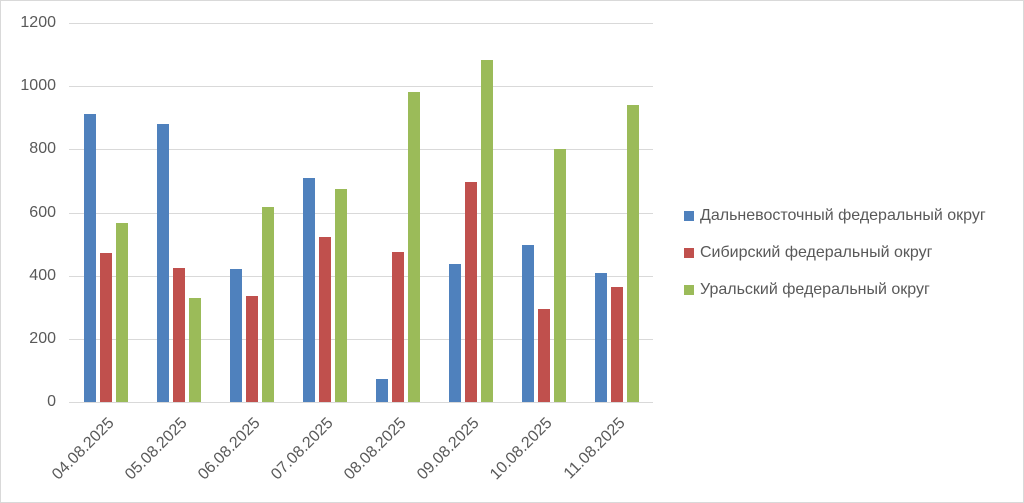 This screenshot has width=1024, height=503. What do you see at coordinates (816, 252) in the screenshot?
I see `legend-label: Сибирский федеральный округ` at bounding box center [816, 252].